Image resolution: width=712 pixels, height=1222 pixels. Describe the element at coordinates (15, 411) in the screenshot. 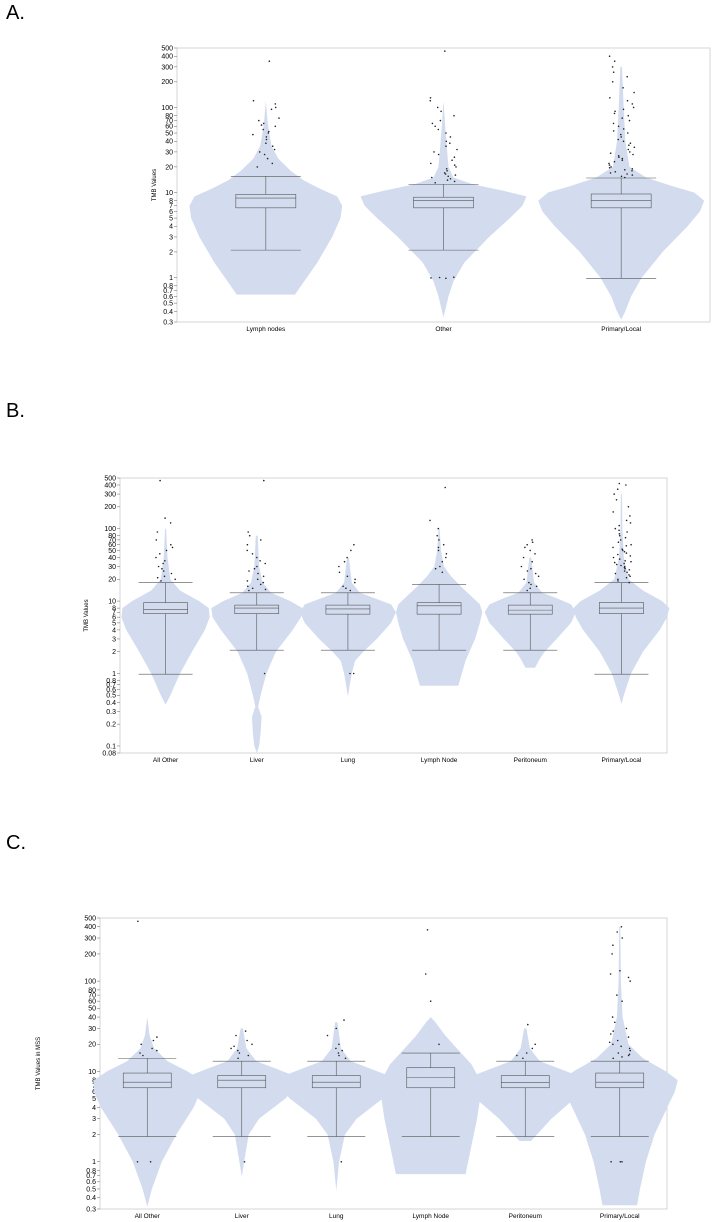

I see `panel-label-b: B.` at that location.